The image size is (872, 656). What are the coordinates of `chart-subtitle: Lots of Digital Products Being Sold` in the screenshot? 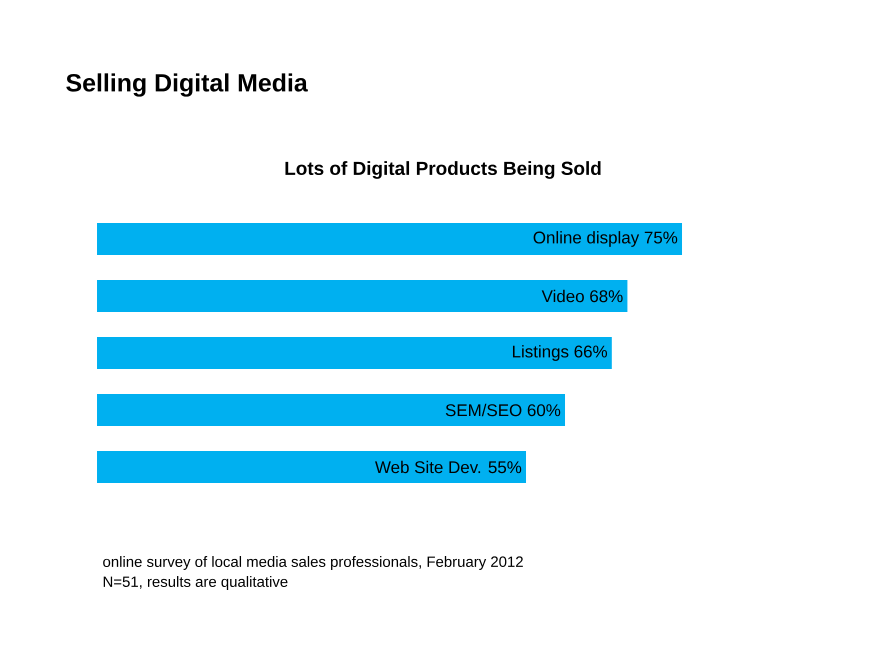 It's located at (443, 170).